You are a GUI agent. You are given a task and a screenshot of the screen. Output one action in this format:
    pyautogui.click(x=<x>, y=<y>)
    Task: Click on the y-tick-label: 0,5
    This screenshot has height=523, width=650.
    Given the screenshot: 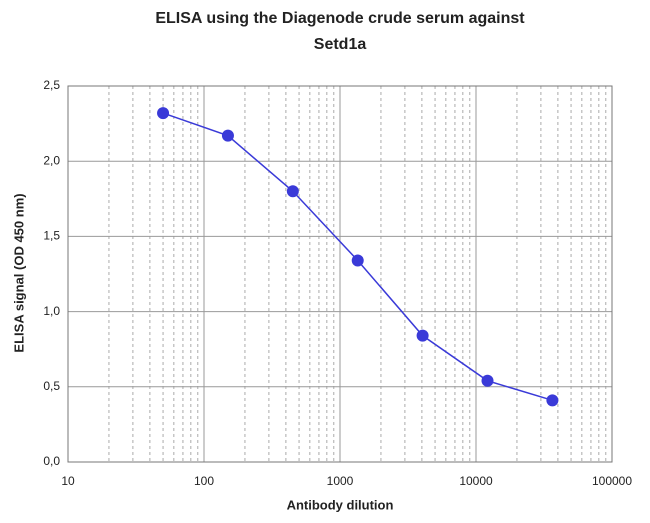 What is the action you would take?
    pyautogui.click(x=51, y=386)
    